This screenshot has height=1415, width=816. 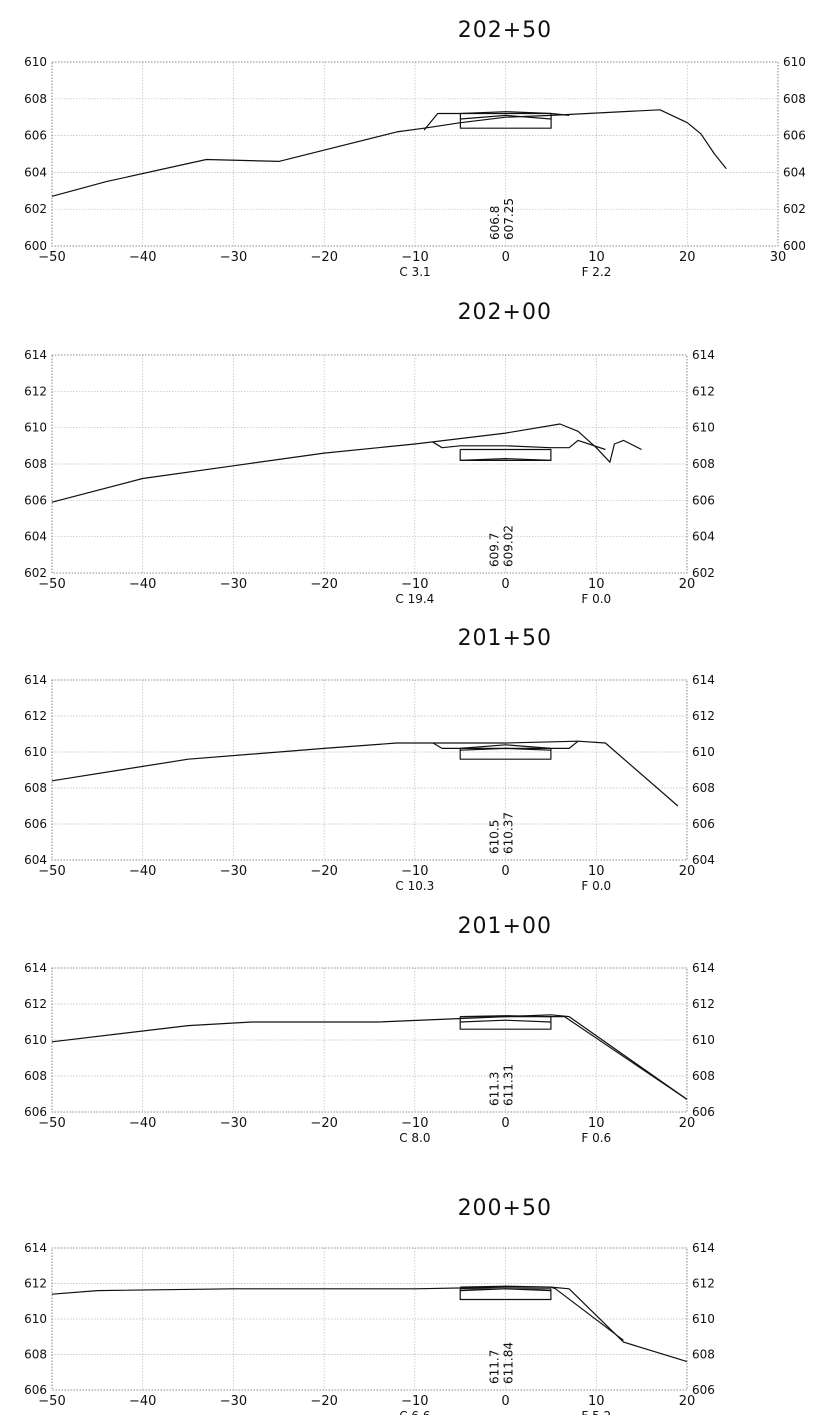 What do you see at coordinates (703, 537) in the screenshot?
I see `y-tick-label-right: 604` at bounding box center [703, 537].